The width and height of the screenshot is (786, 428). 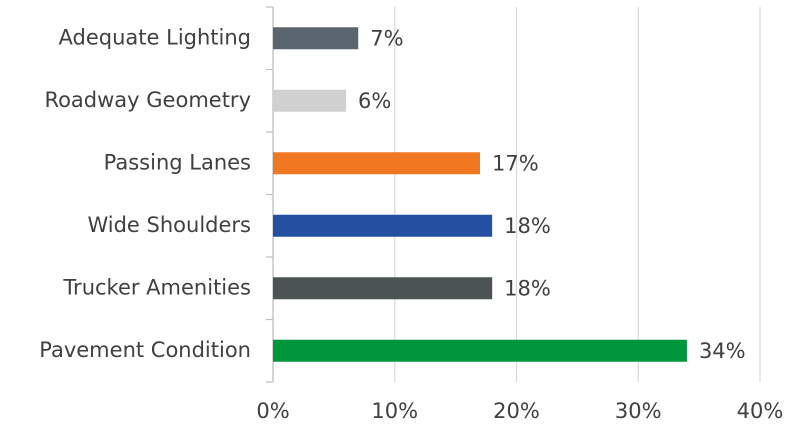 I want to click on x-tick-label: 30%, so click(x=638, y=411).